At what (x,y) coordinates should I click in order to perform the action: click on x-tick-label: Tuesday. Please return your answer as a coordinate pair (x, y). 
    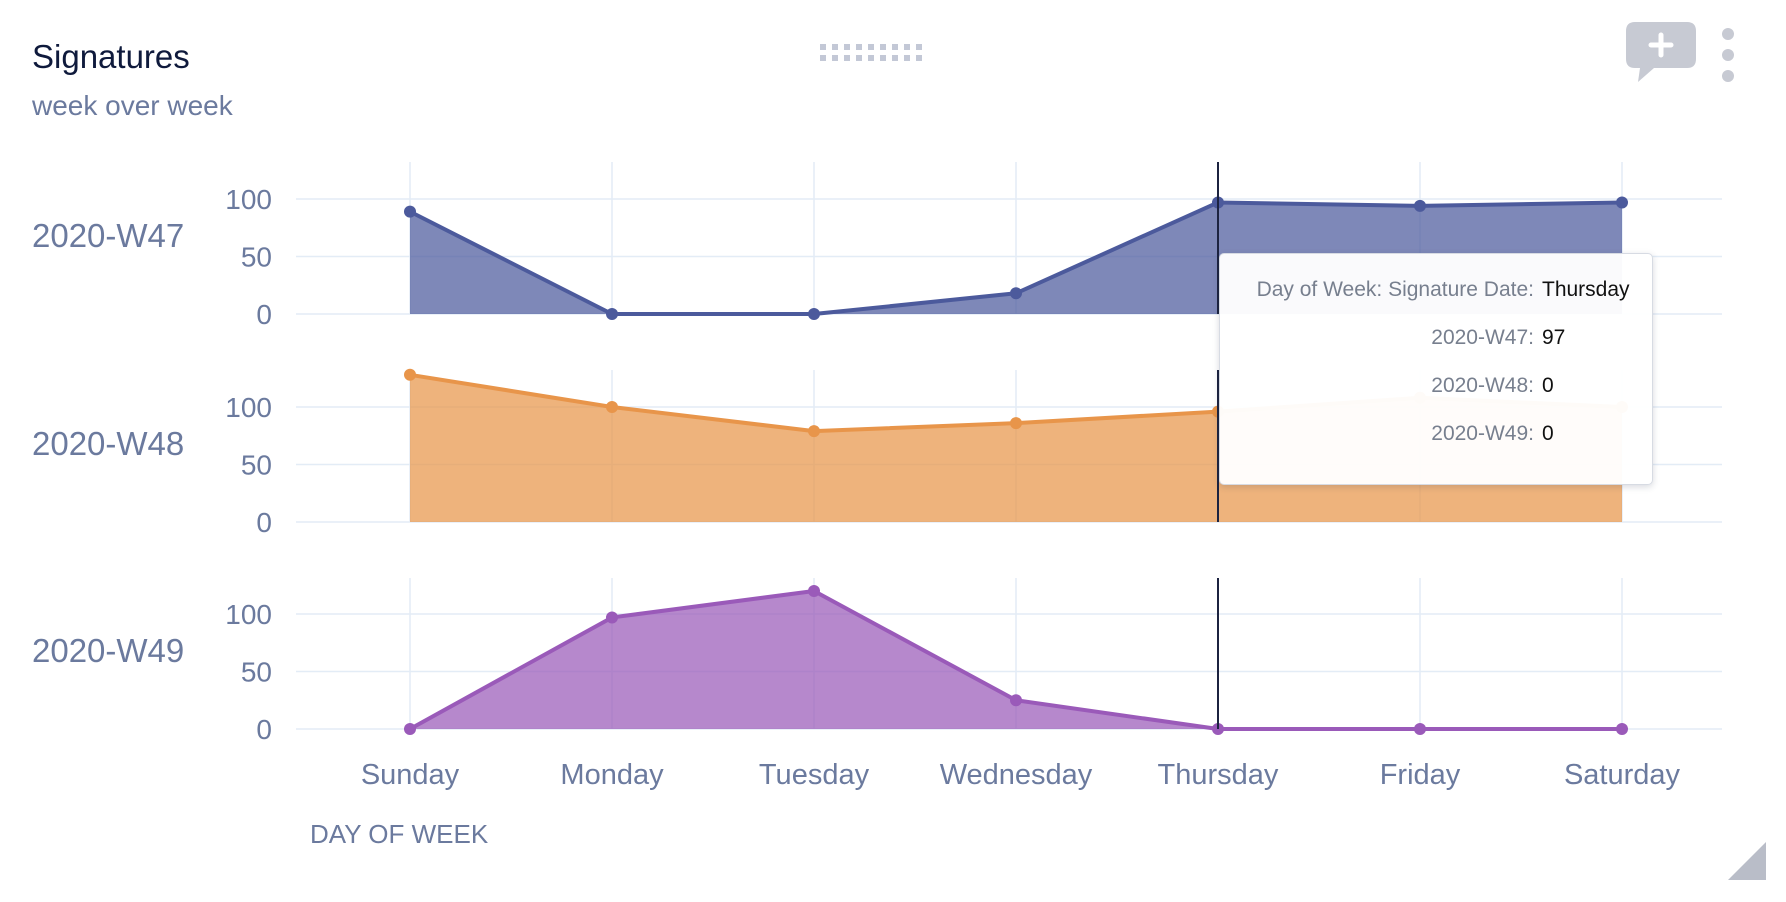
    Looking at the image, I should click on (814, 775).